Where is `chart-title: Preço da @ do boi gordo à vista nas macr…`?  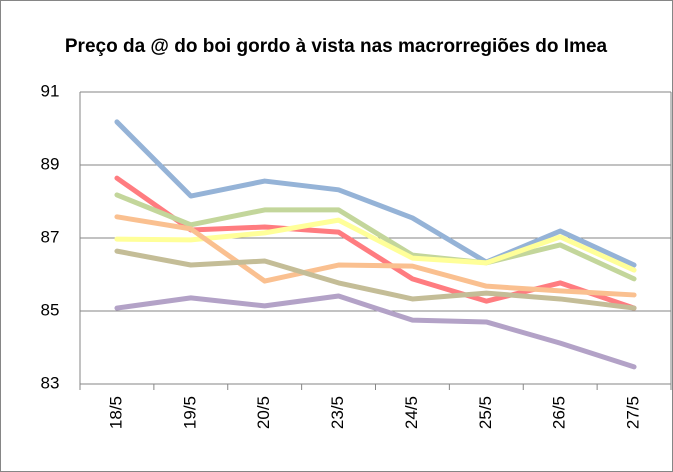
chart-title: Preço da @ do boi gordo à vista nas macr… is located at coordinates (336, 46).